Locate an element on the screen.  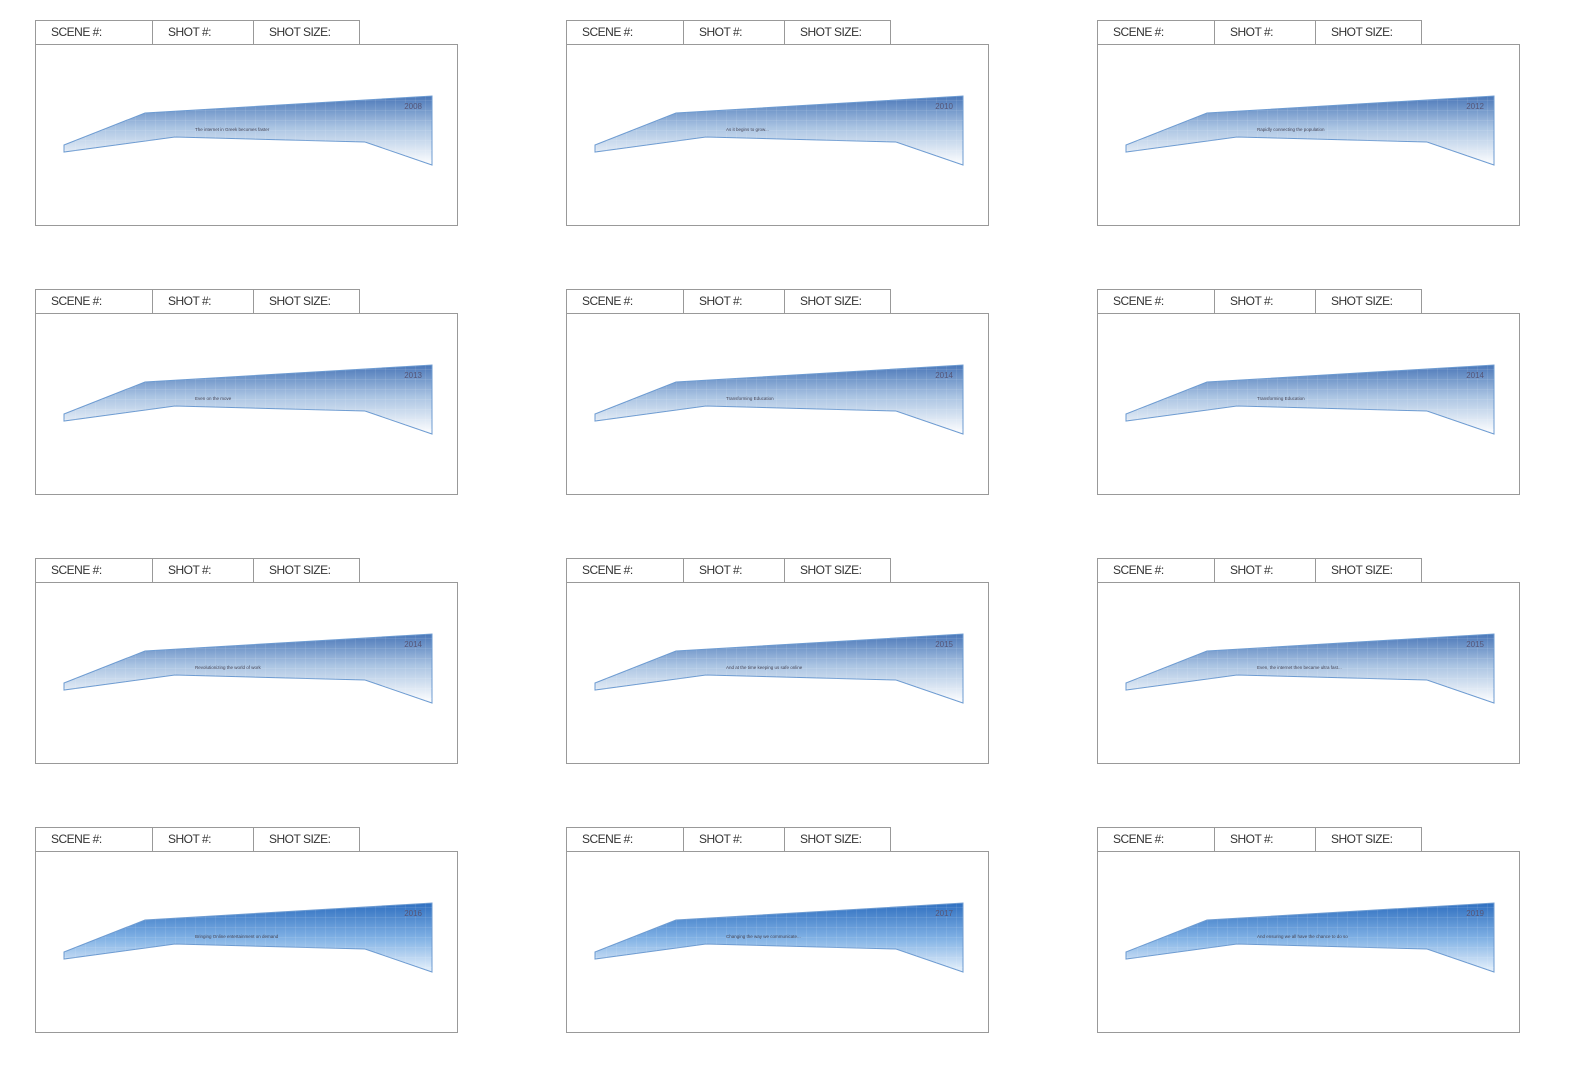
year: 2010 is located at coordinates (944, 106).